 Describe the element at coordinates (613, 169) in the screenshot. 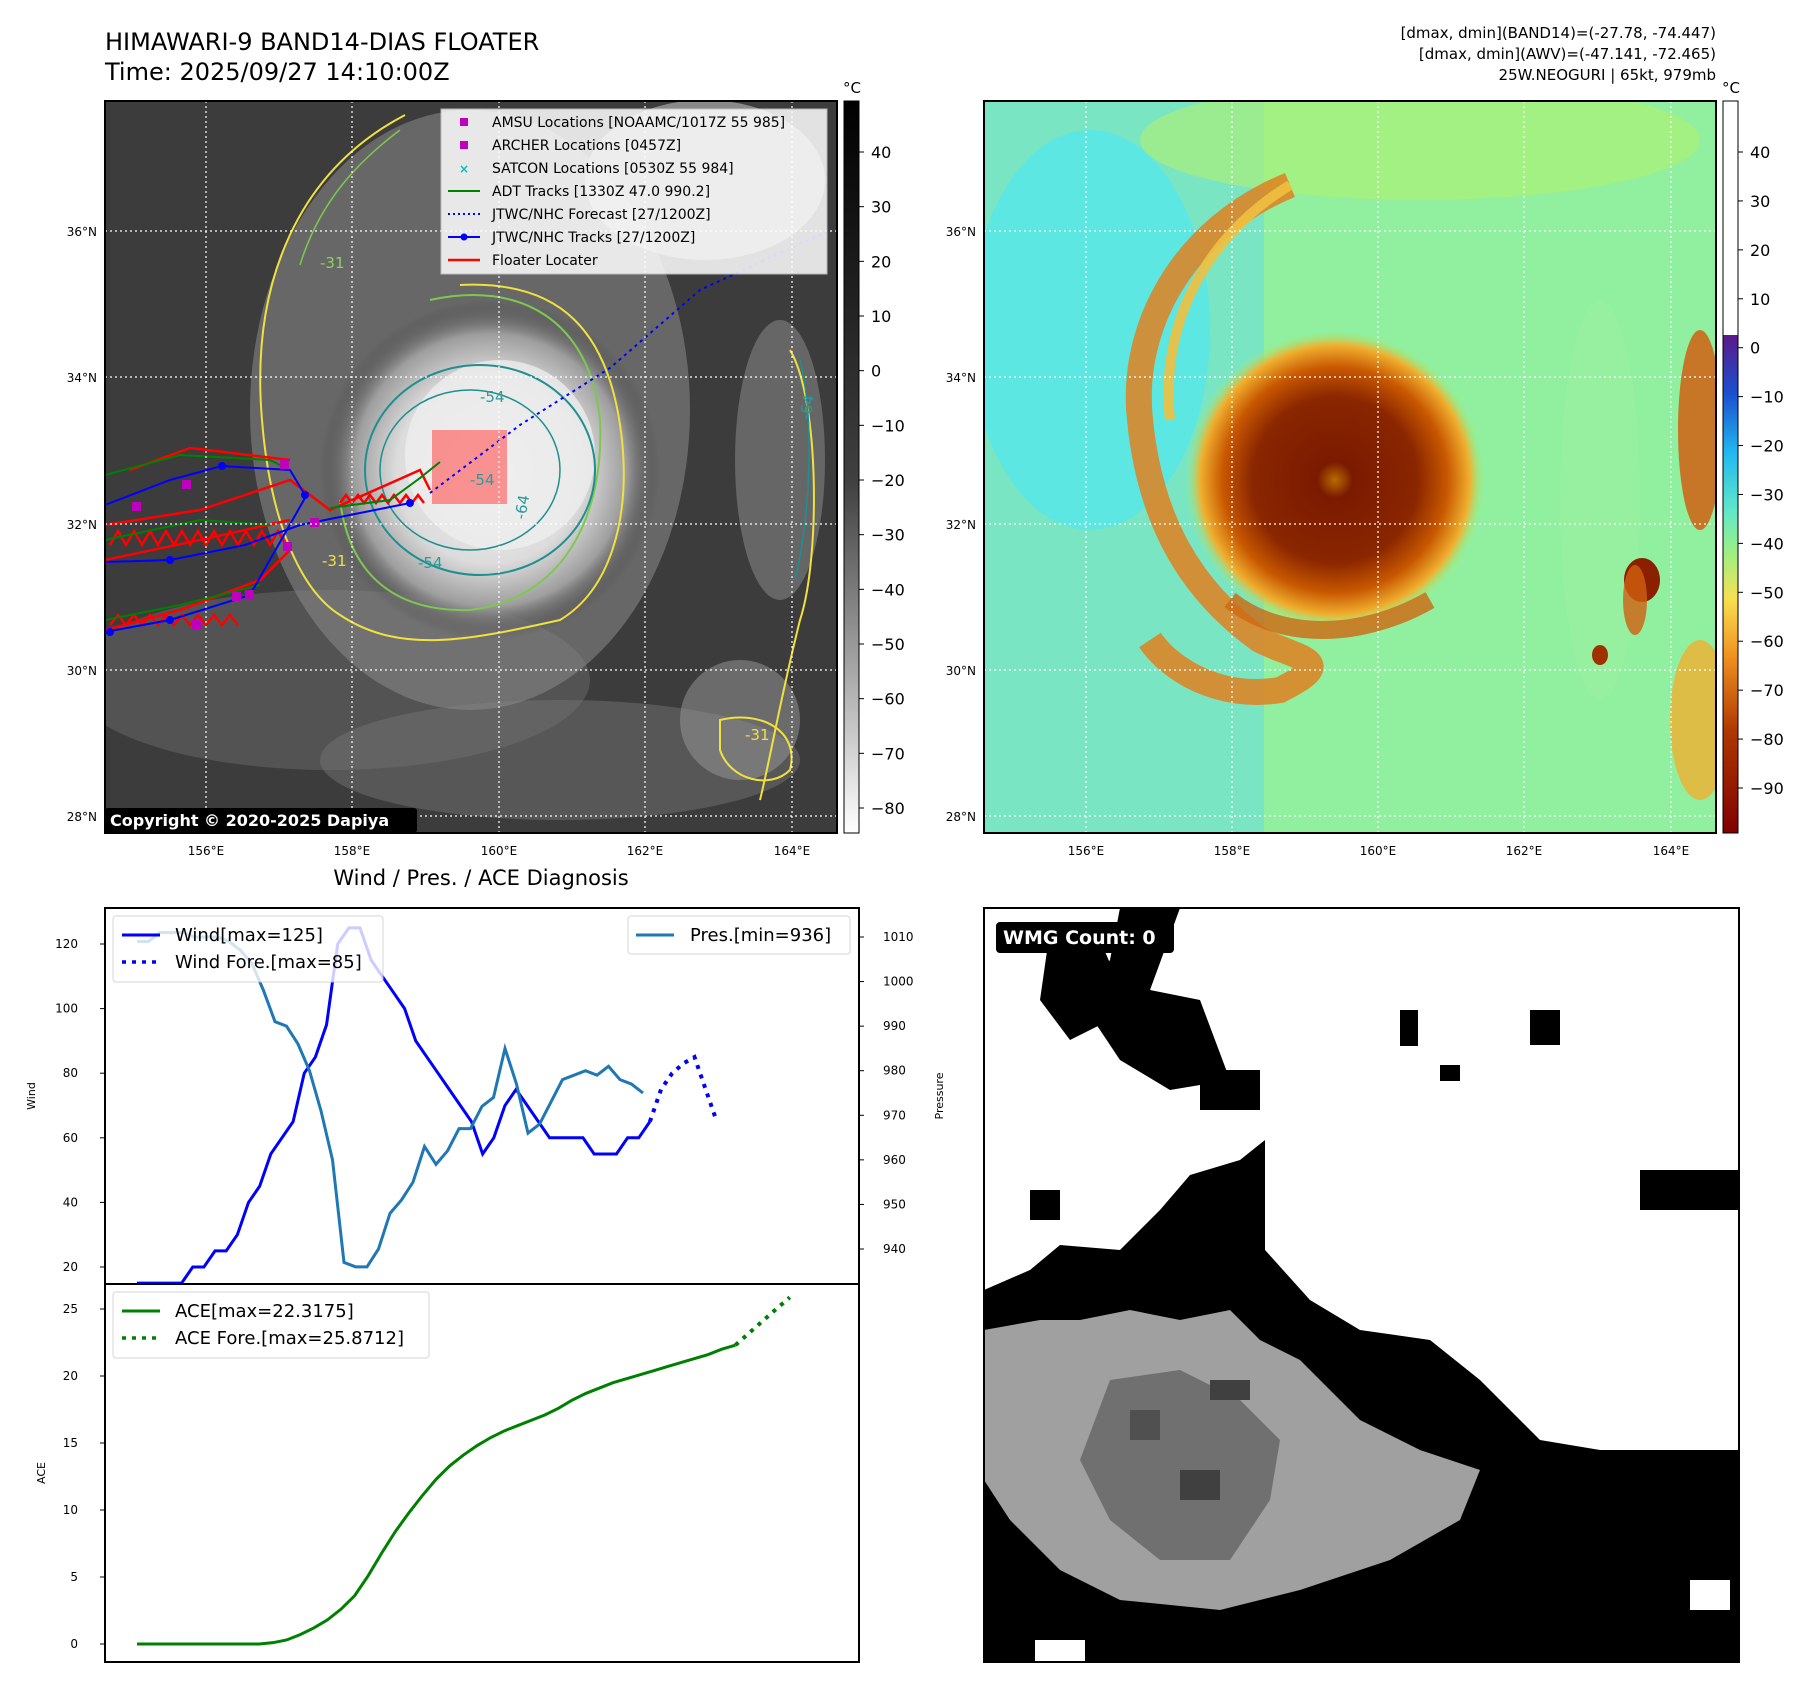

I see `legend-satcon-label: SATCON Locations [0530Z 55 984]` at that location.